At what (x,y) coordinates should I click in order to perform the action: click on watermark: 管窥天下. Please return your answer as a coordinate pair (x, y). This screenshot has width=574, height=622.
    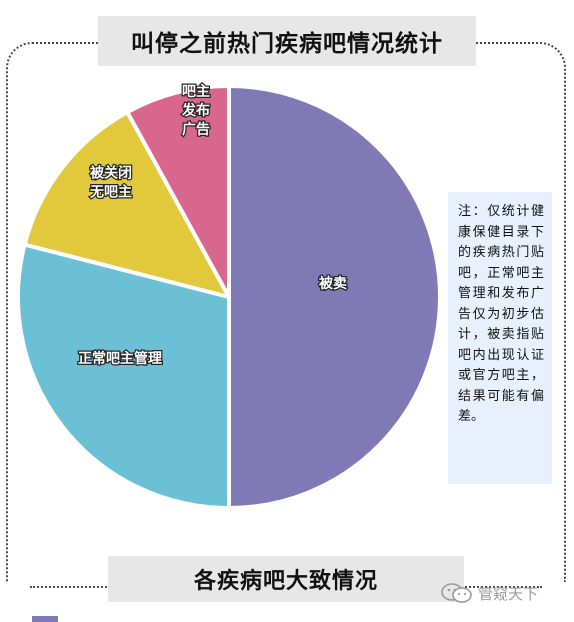
    Looking at the image, I should click on (489, 593).